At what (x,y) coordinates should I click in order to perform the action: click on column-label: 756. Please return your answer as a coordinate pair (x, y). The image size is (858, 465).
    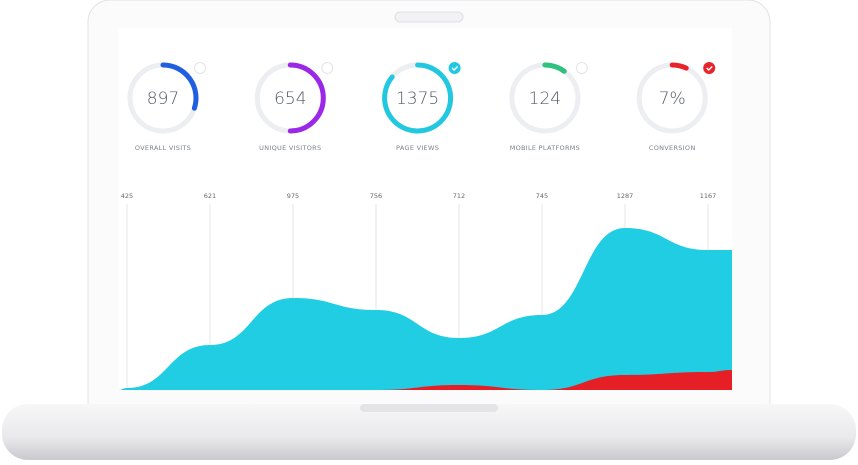
    Looking at the image, I should click on (376, 196).